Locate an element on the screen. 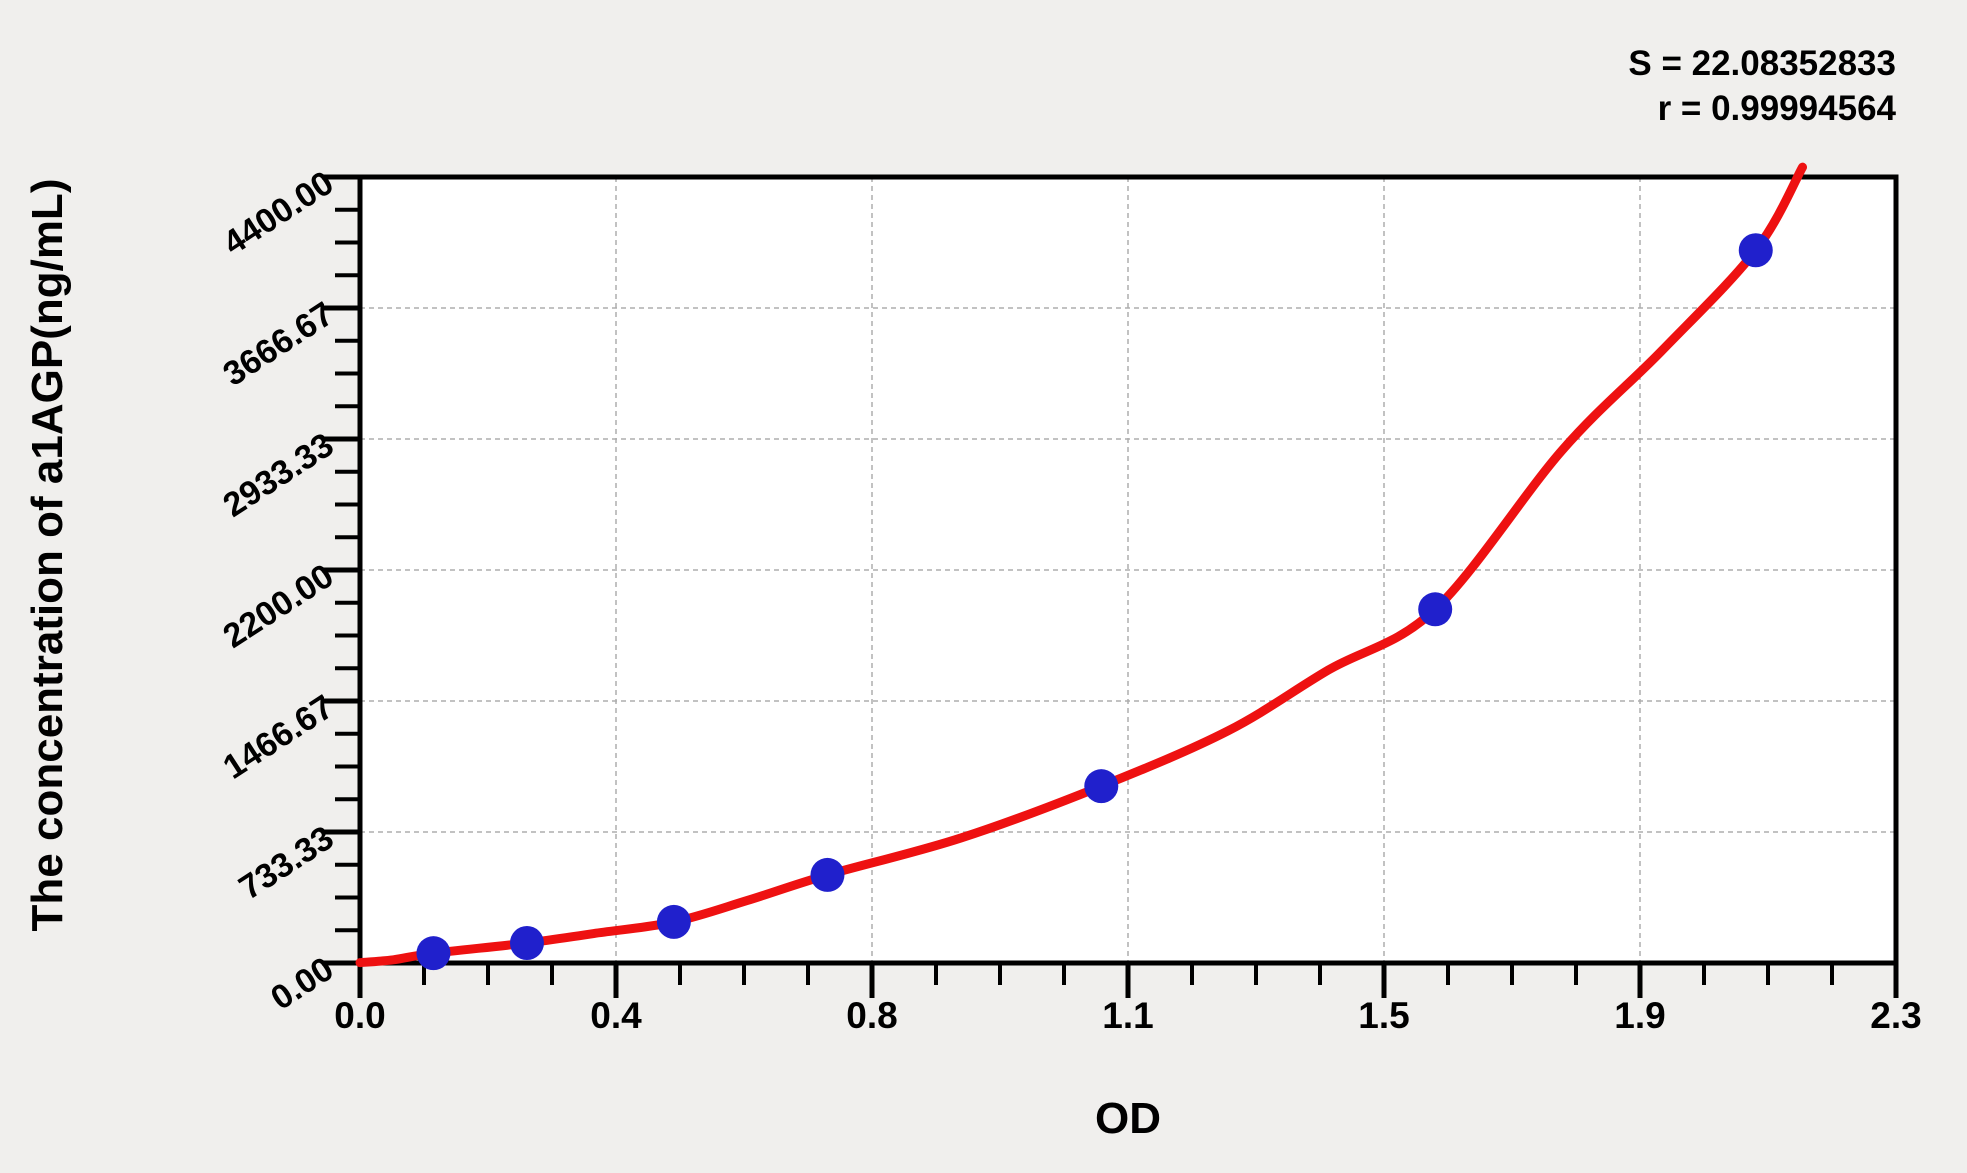  y-tick-label: 3666.67 is located at coordinates (279, 344).